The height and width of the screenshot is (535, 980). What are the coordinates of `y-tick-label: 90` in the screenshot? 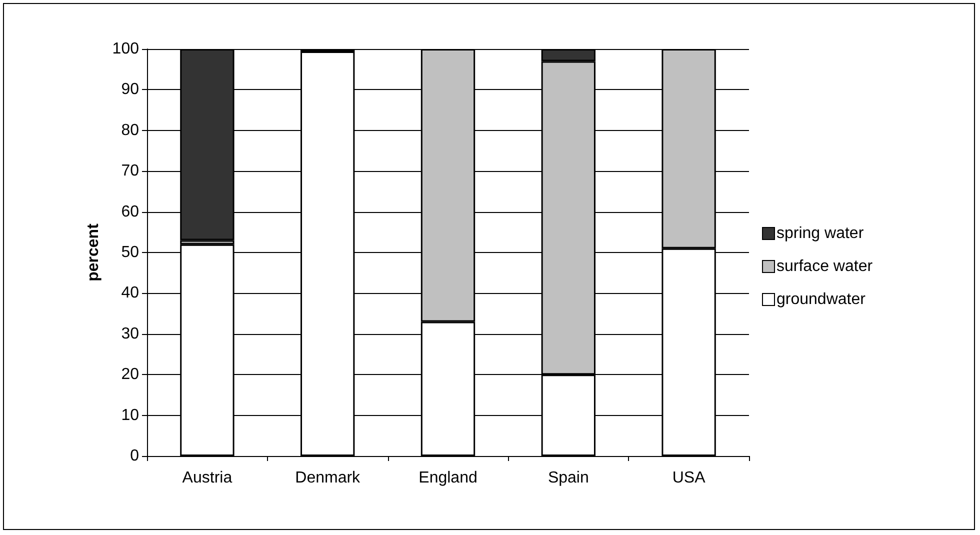 It's located at (130, 89).